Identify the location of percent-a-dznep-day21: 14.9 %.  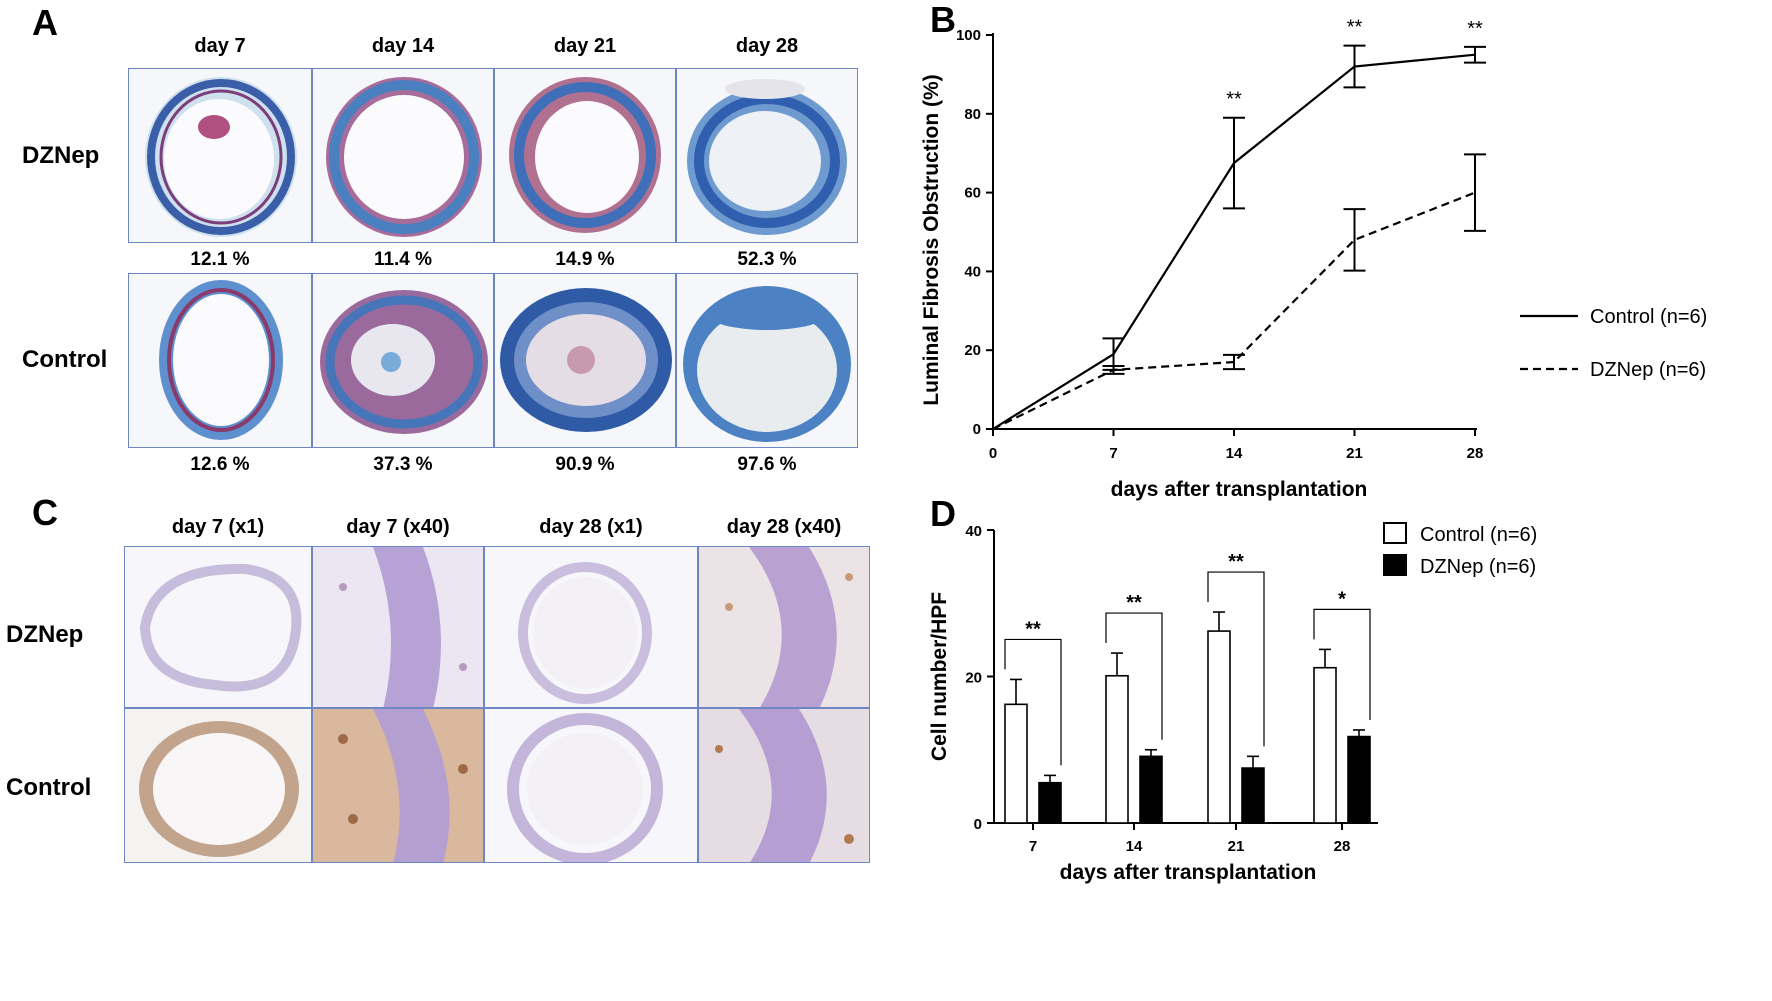
(585, 259).